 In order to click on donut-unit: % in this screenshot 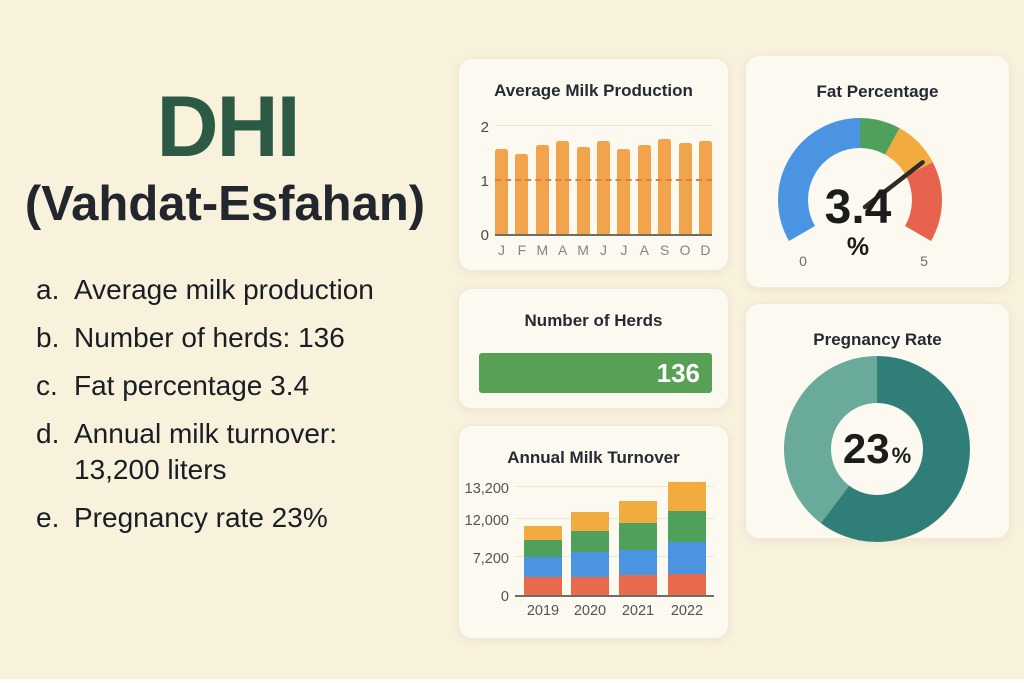, I will do `click(901, 455)`.